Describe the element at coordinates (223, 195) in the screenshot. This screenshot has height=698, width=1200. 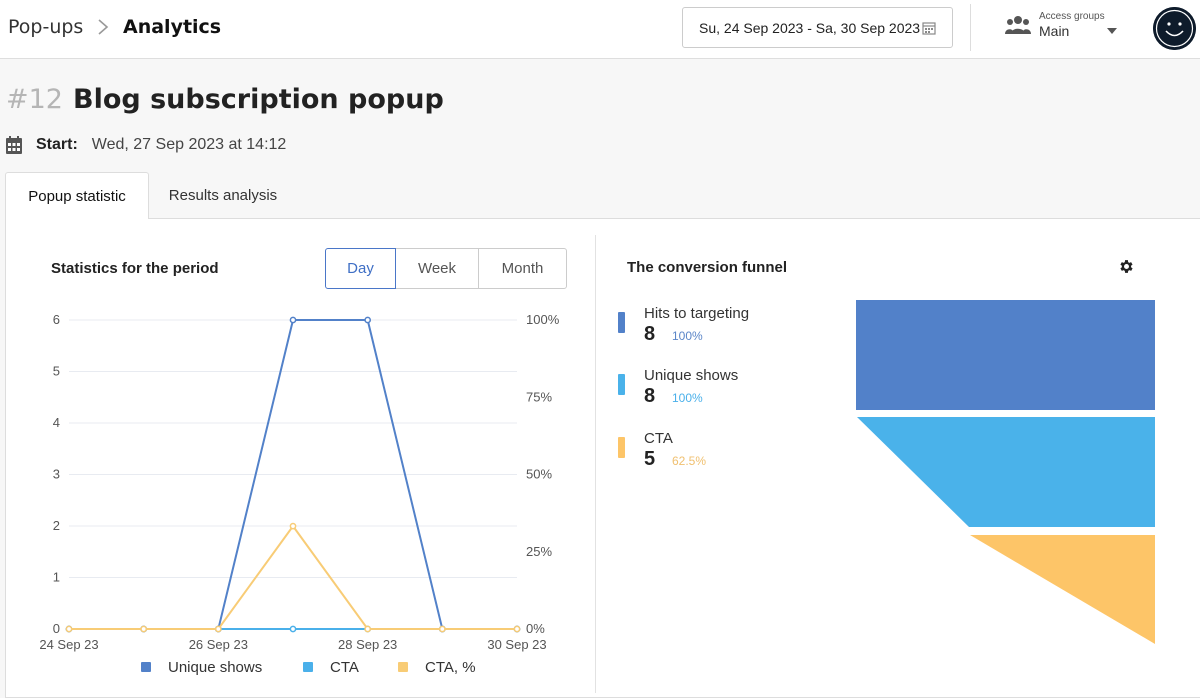
I see `tab-results-analysis: Results analysis` at that location.